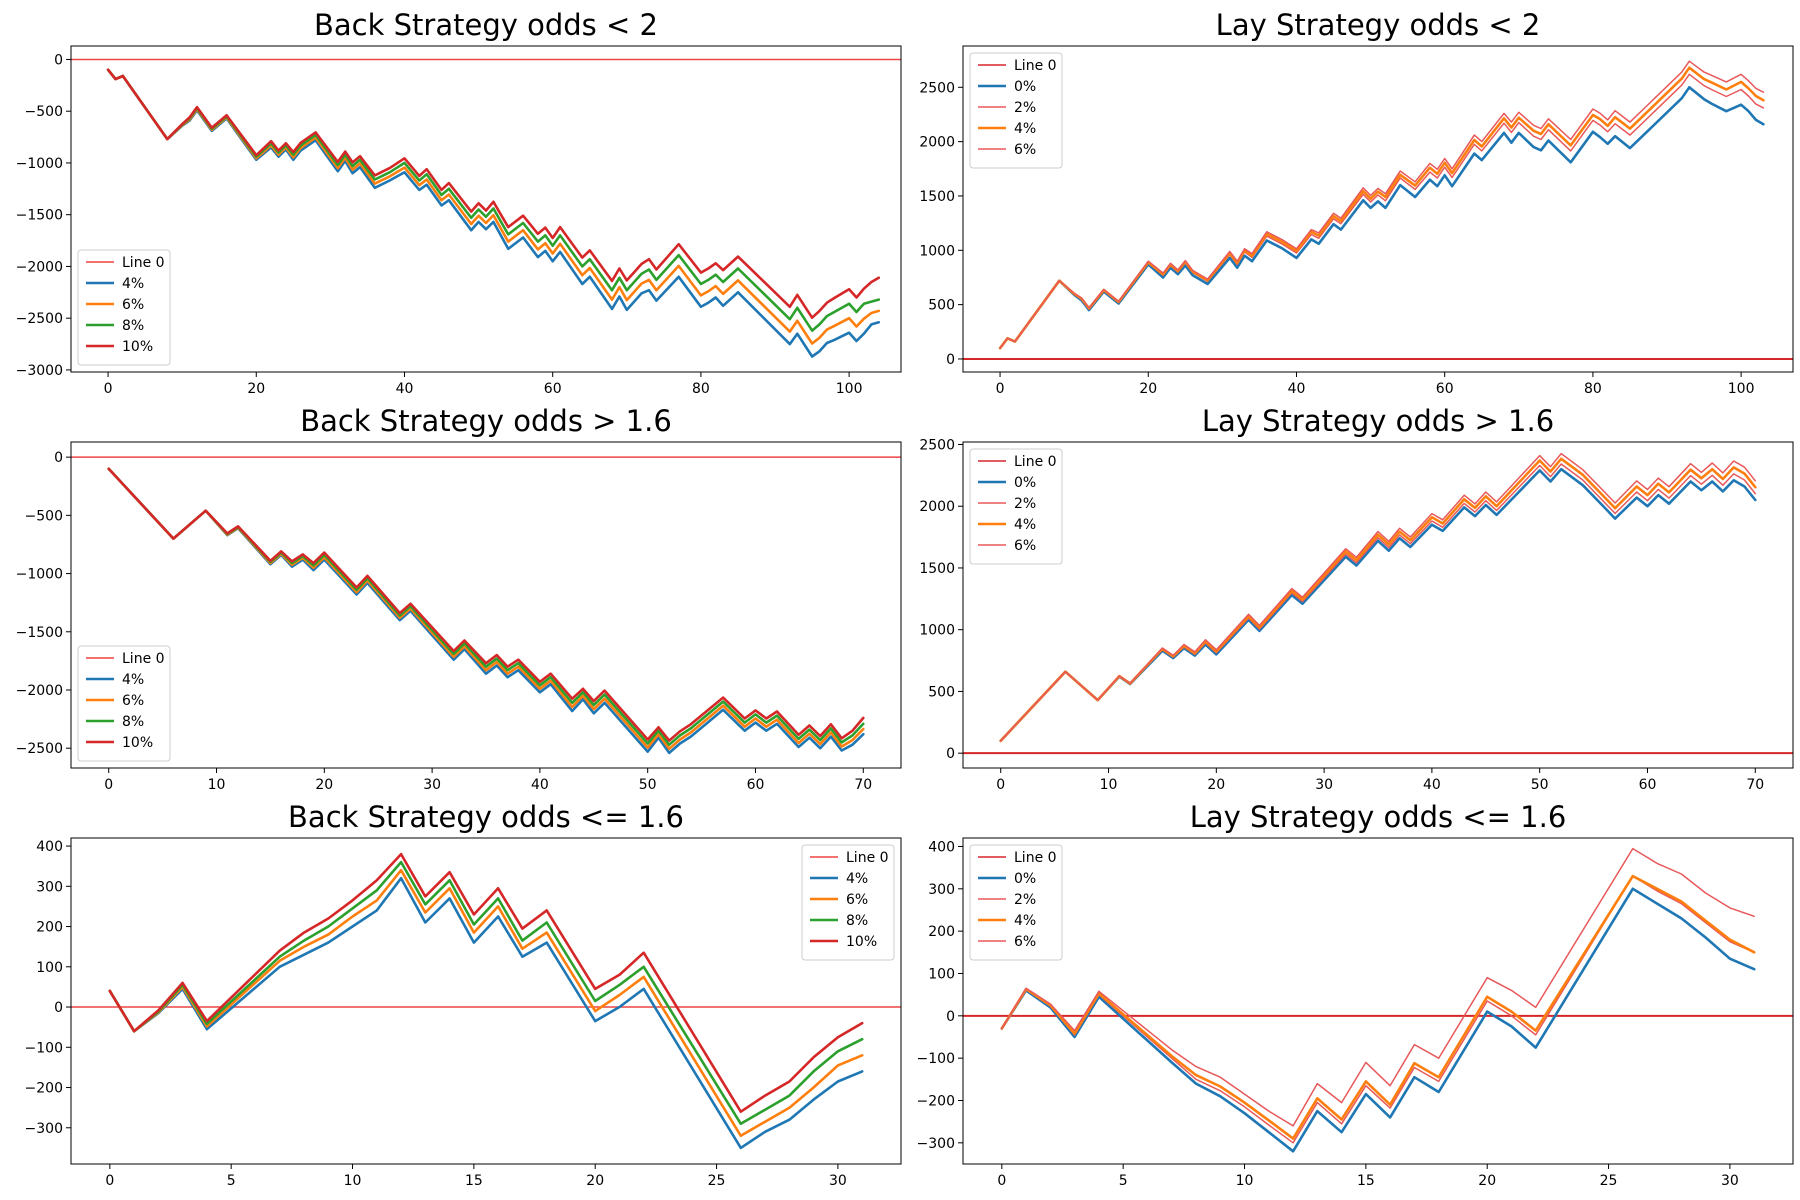 This screenshot has height=1200, width=1800. What do you see at coordinates (937, 507) in the screenshot?
I see `y-tick-label: 2000` at bounding box center [937, 507].